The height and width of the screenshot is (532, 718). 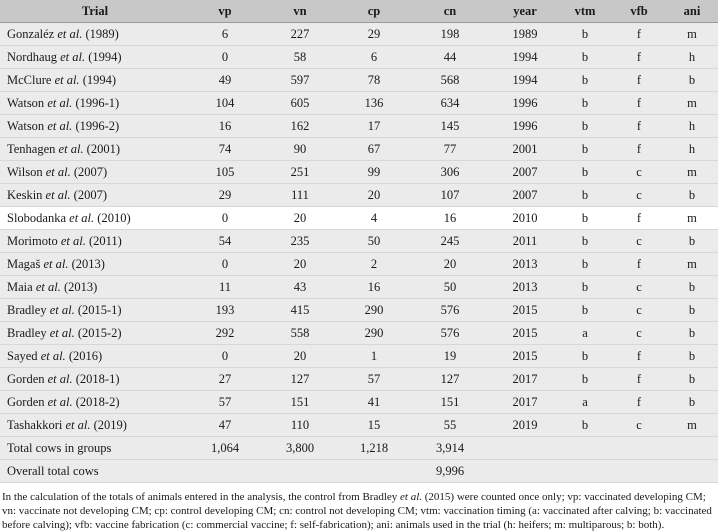 I want to click on header-vn: vn, so click(x=300, y=11).